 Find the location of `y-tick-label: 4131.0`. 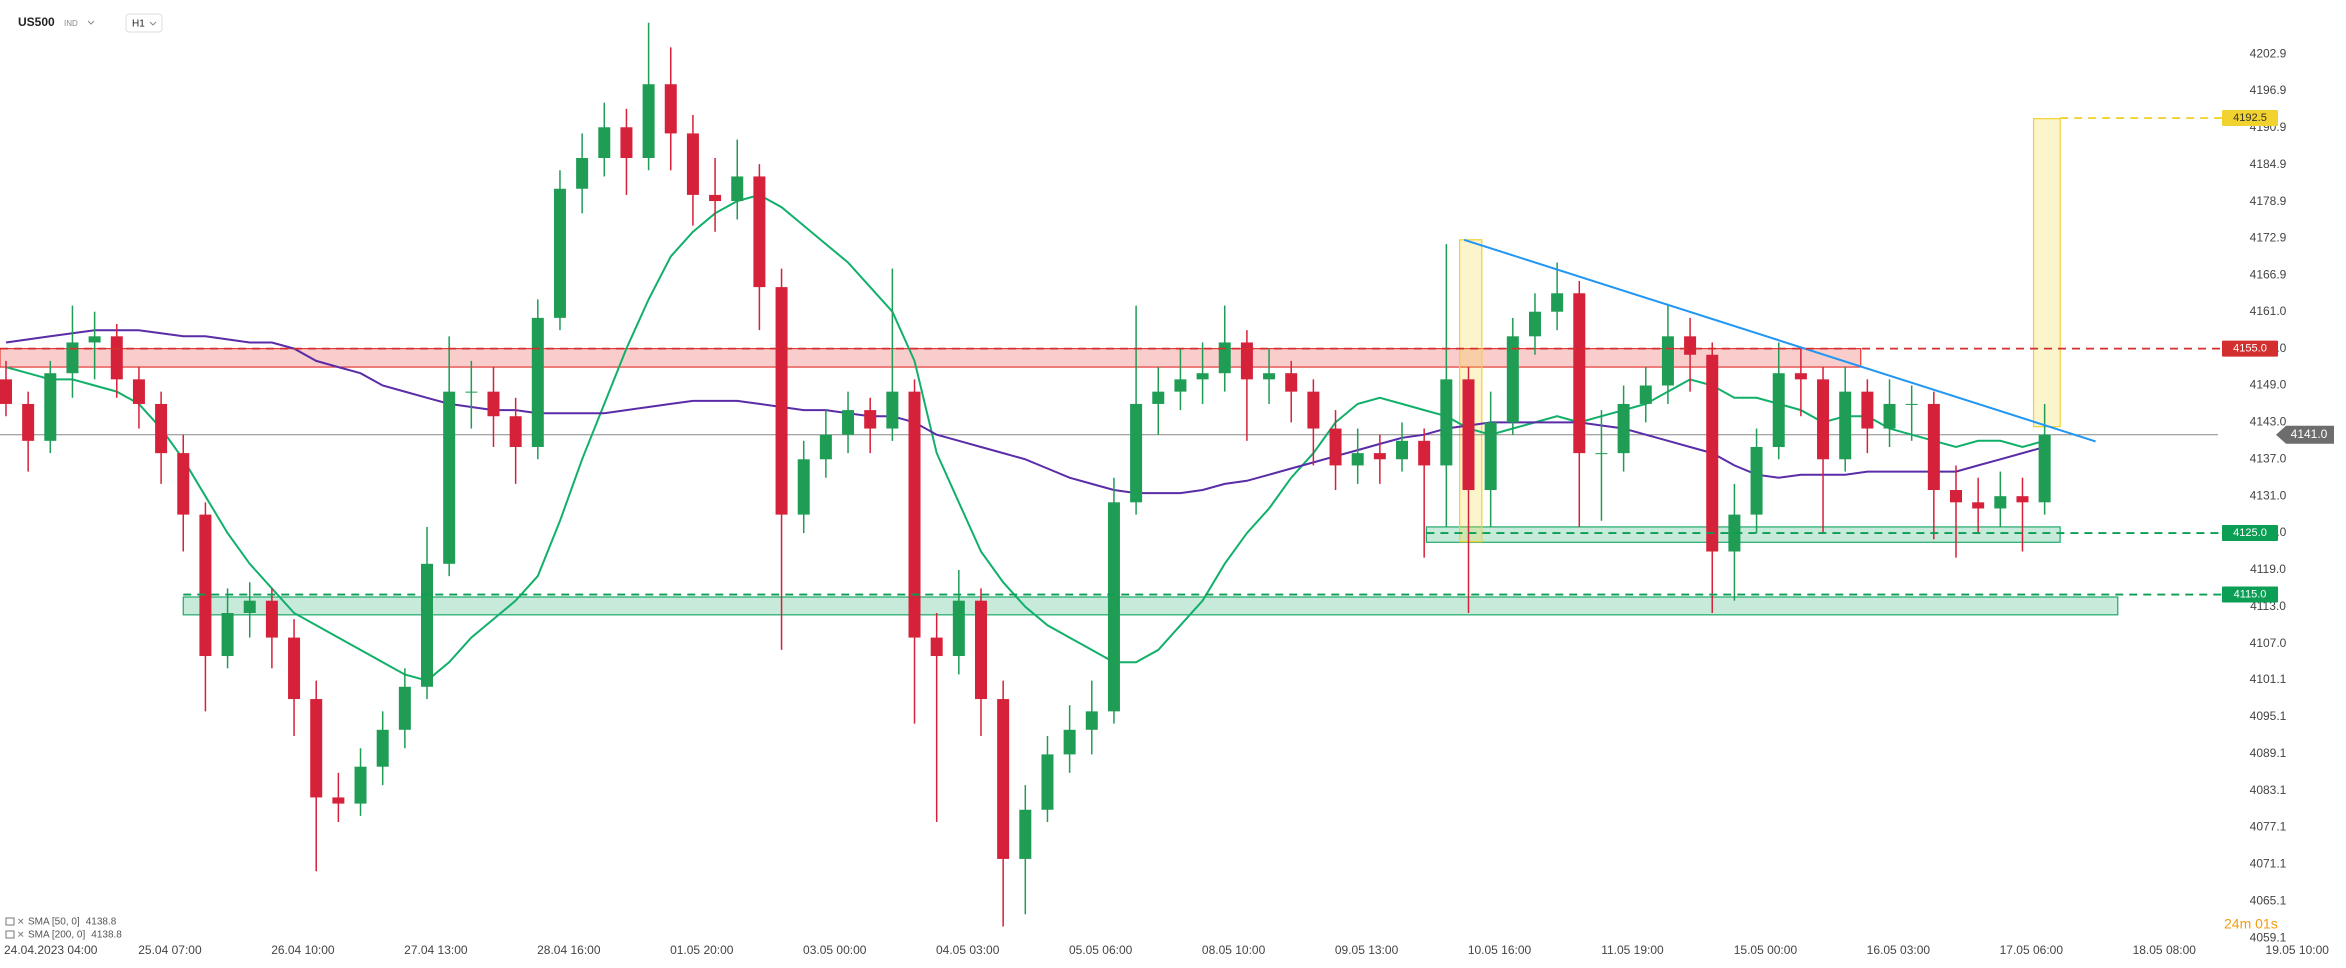

y-tick-label: 4131.0 is located at coordinates (2268, 495).